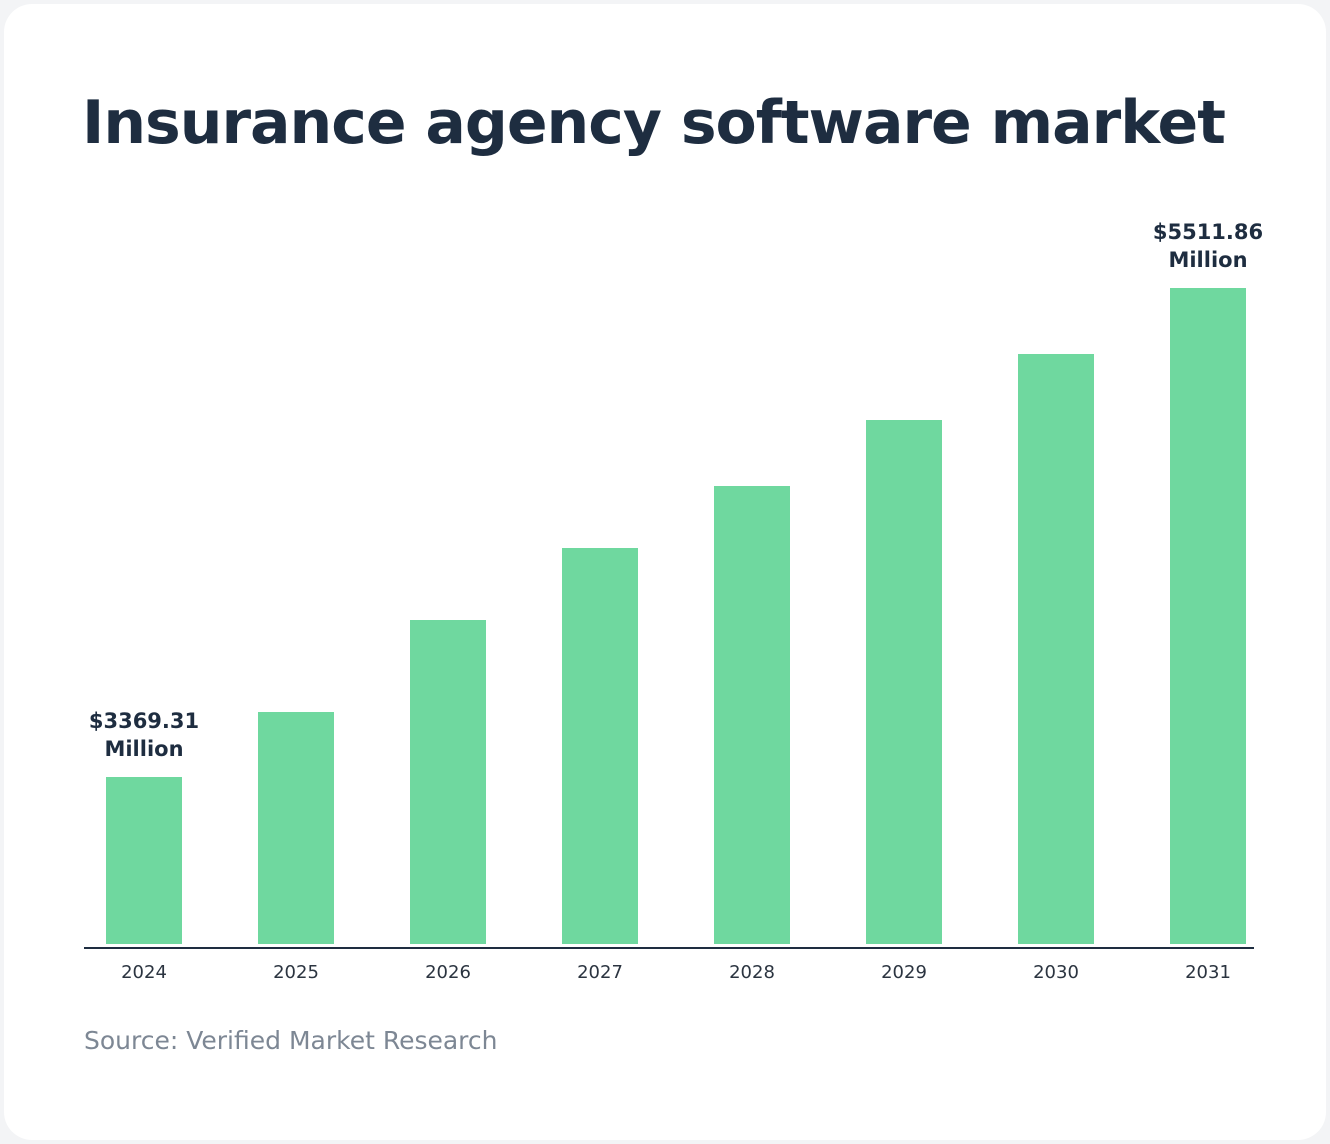  I want to click on chart-title: Insurance agency software market, so click(654, 123).